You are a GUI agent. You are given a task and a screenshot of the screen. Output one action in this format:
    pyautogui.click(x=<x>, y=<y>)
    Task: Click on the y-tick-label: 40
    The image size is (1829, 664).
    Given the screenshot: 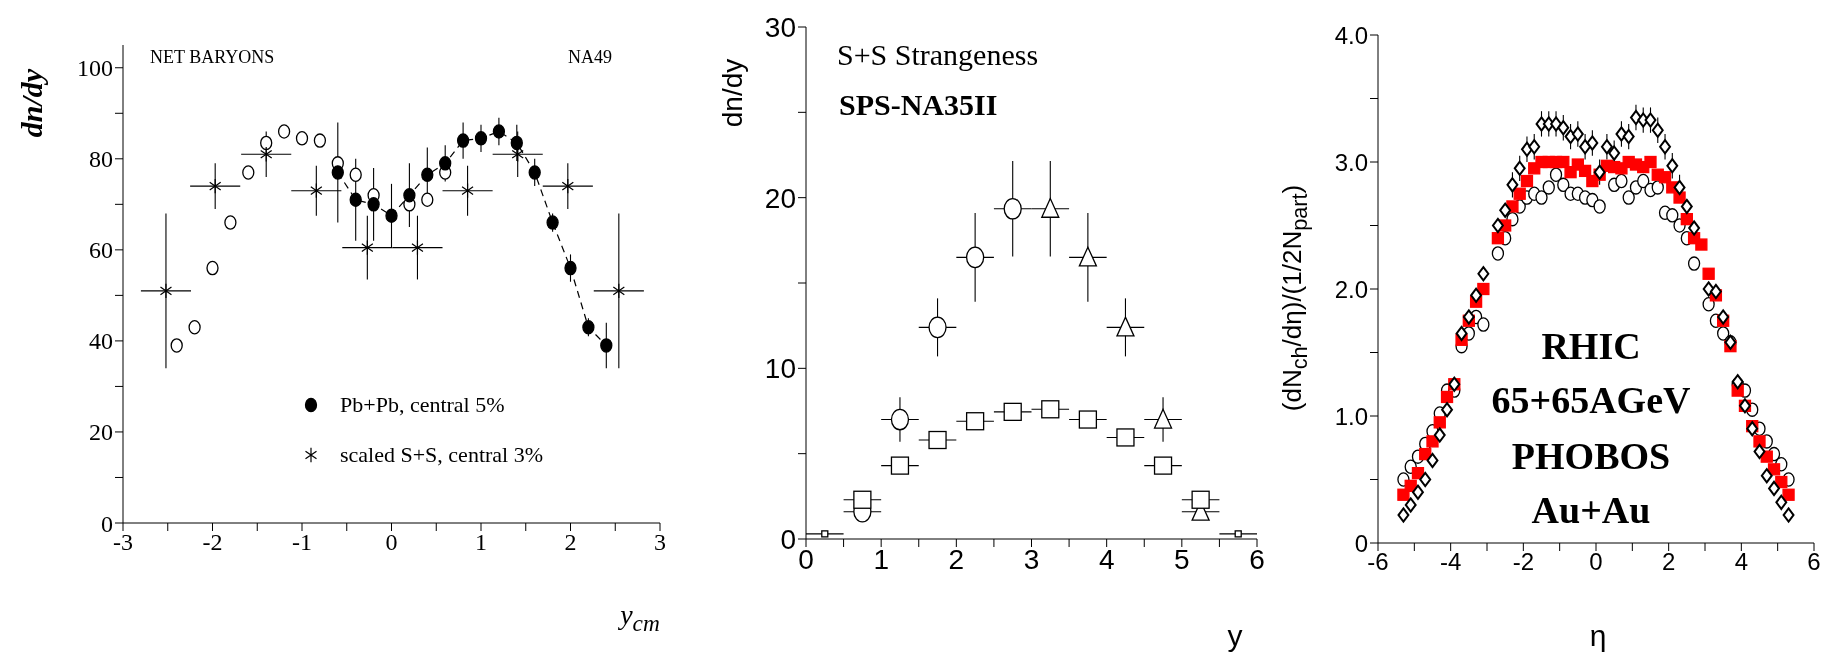 What is the action you would take?
    pyautogui.click(x=101, y=341)
    